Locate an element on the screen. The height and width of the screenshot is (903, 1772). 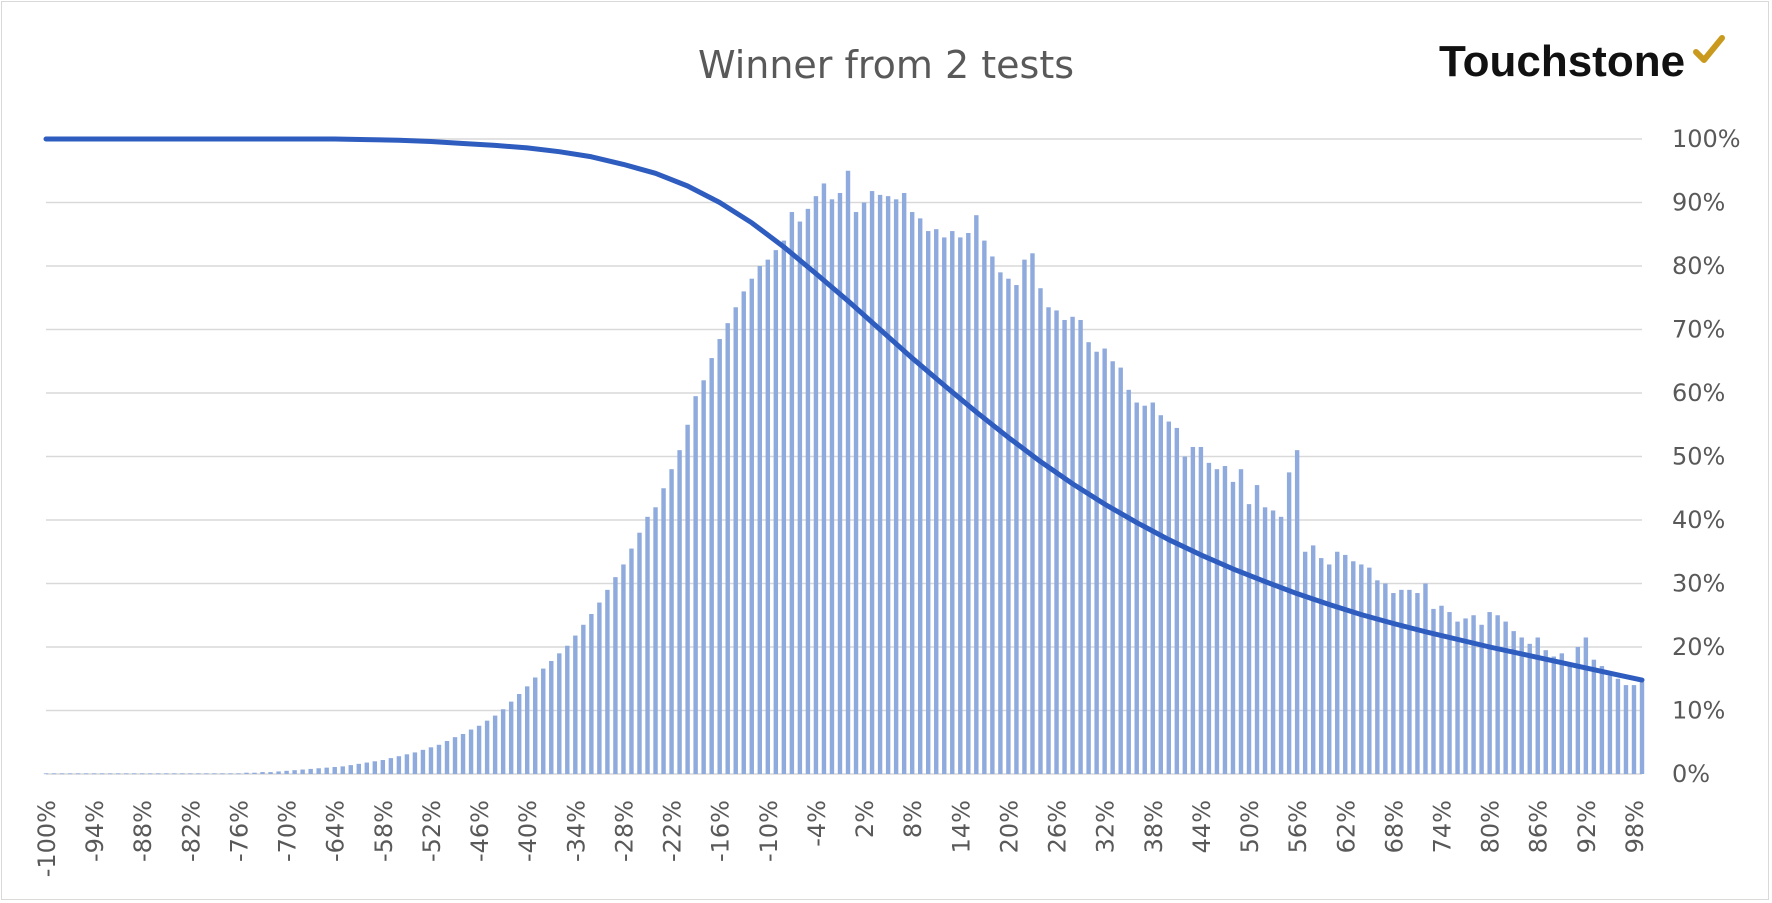
x-tick-label: -82% is located at coordinates (191, 831).